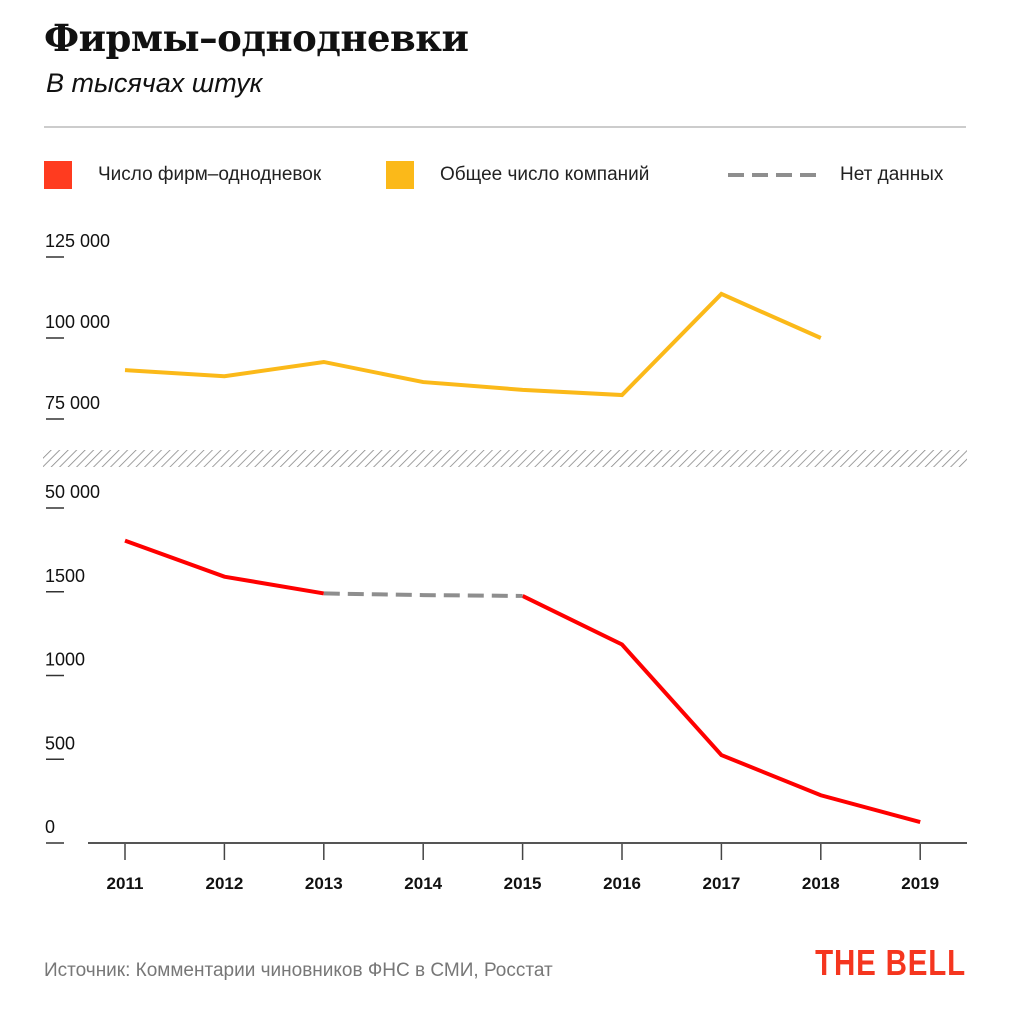  Describe the element at coordinates (622, 883) in the screenshot. I see `x-tick-label: 2016` at that location.